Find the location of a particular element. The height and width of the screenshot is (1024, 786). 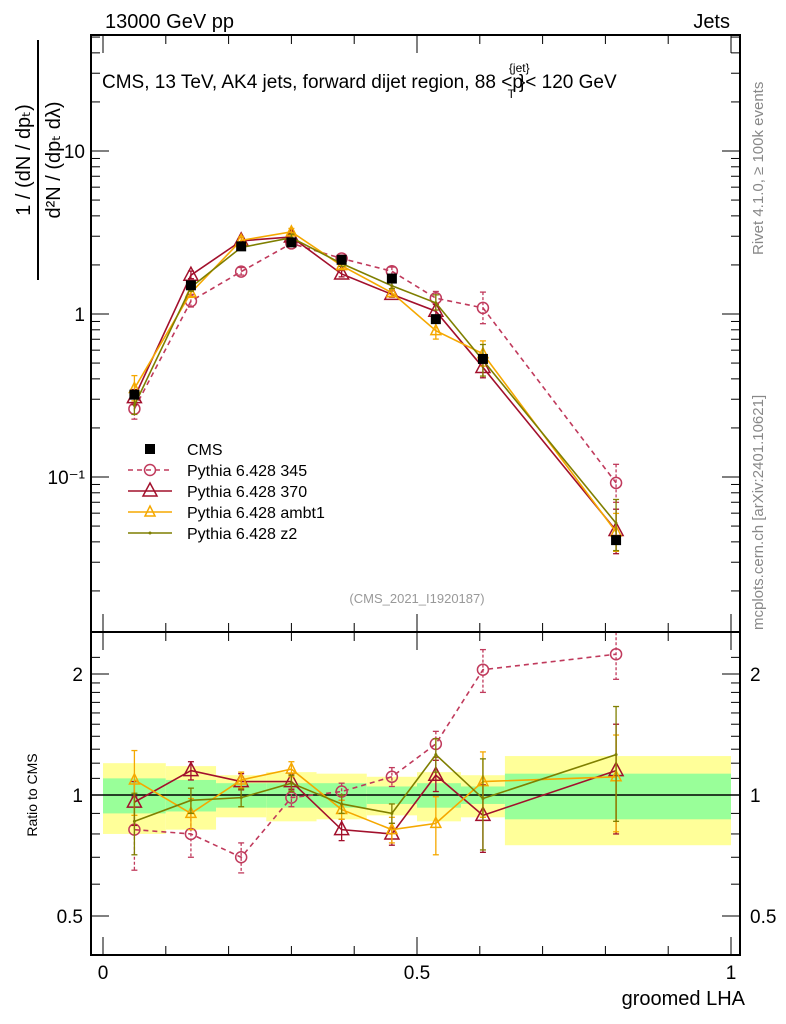

x-tick-label: 0 is located at coordinates (103, 973).